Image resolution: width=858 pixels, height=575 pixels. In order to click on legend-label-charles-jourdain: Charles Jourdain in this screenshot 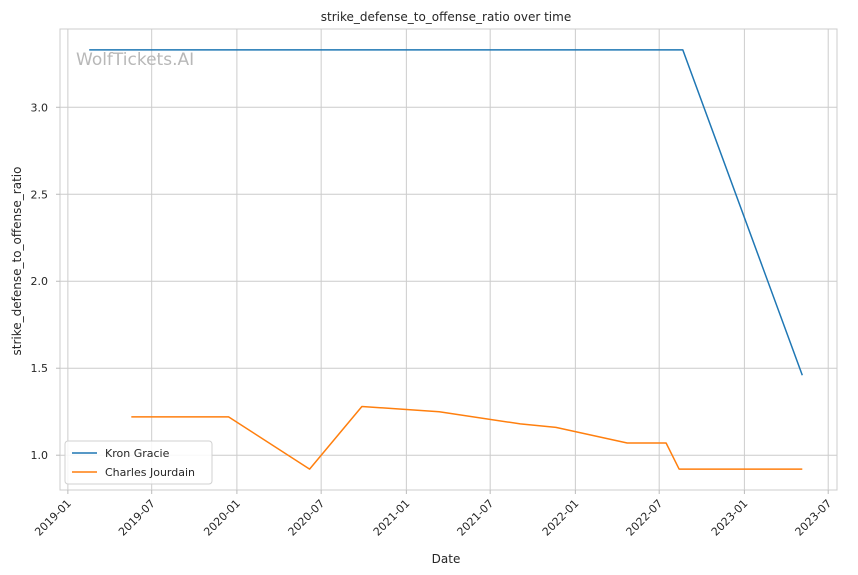, I will do `click(150, 472)`.